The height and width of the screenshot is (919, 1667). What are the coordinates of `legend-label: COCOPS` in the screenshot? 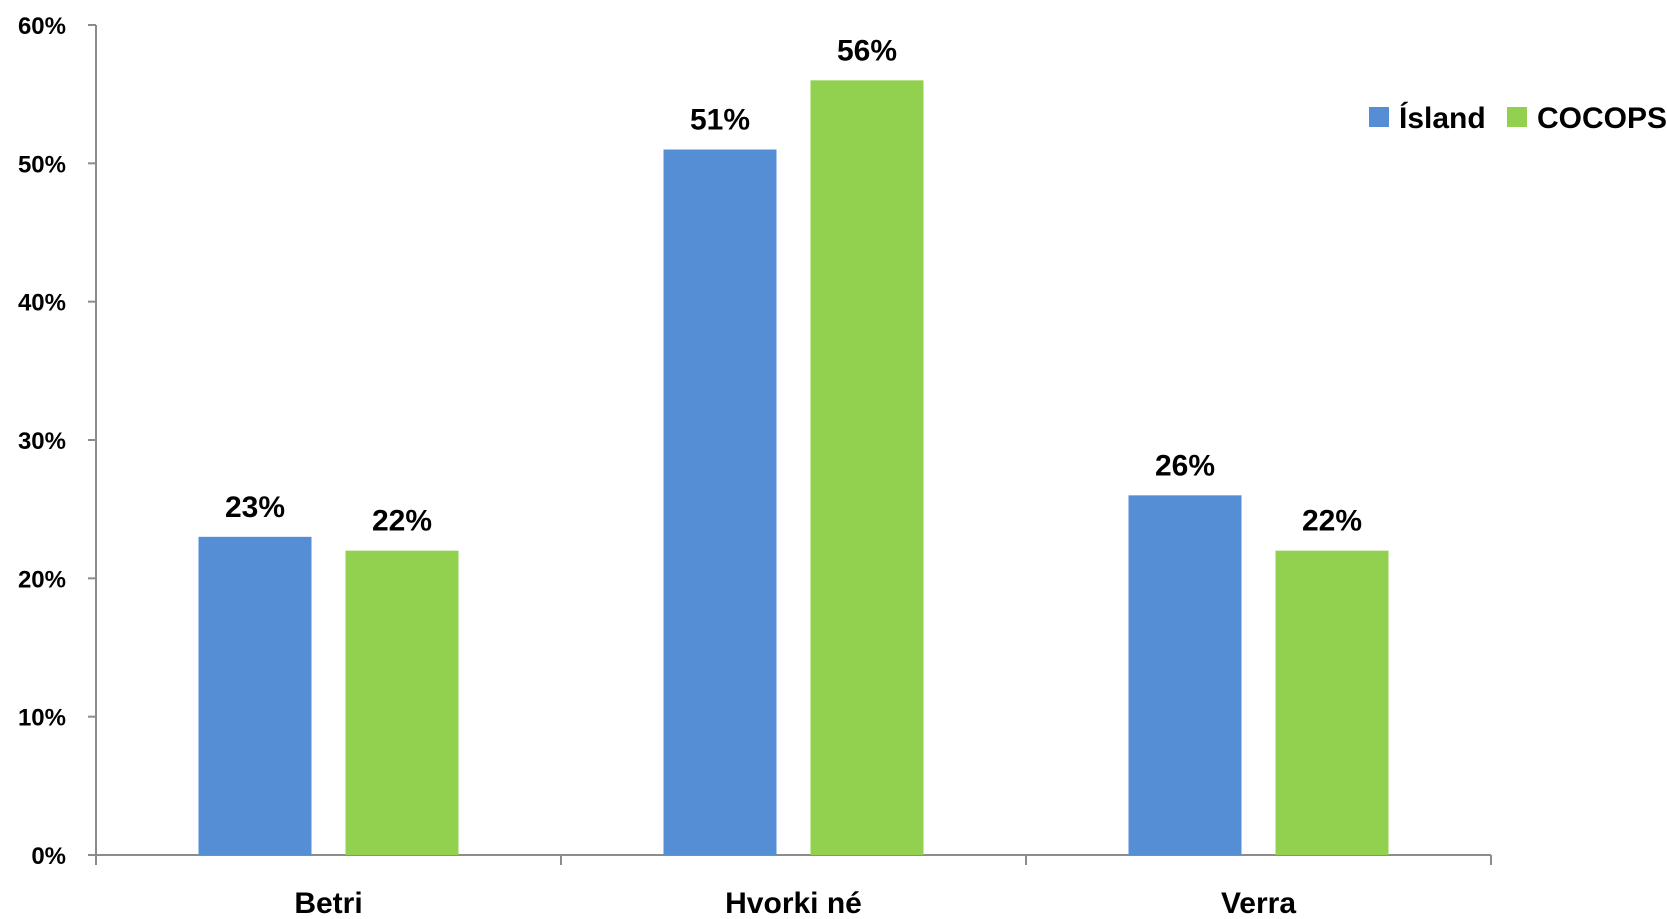 It's located at (1602, 118).